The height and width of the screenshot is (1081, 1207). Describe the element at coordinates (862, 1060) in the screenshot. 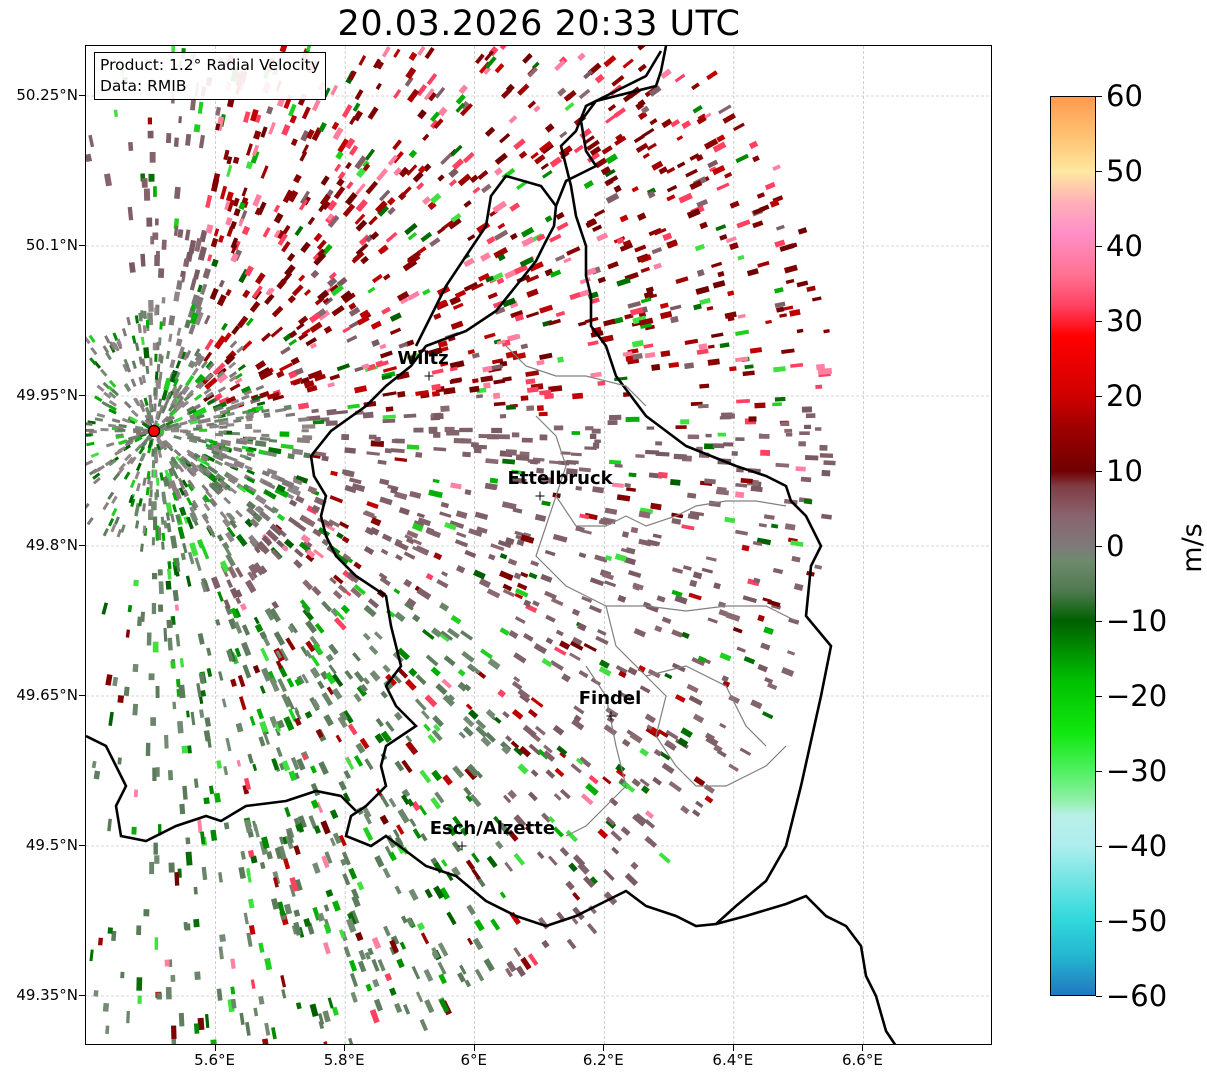

I see `lon-tick-label: 6.6°E` at that location.